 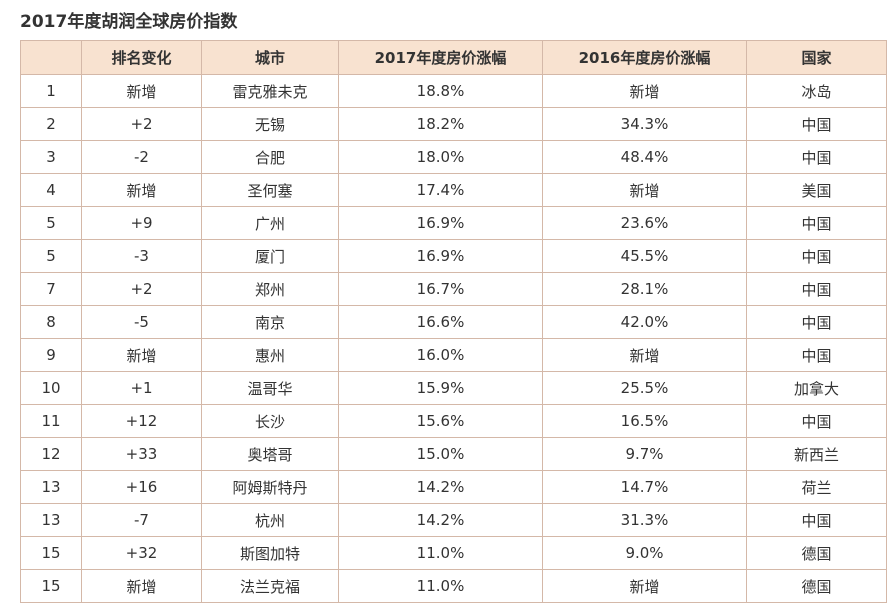 What do you see at coordinates (141, 421) in the screenshot?
I see `cell-rank-change: +12` at bounding box center [141, 421].